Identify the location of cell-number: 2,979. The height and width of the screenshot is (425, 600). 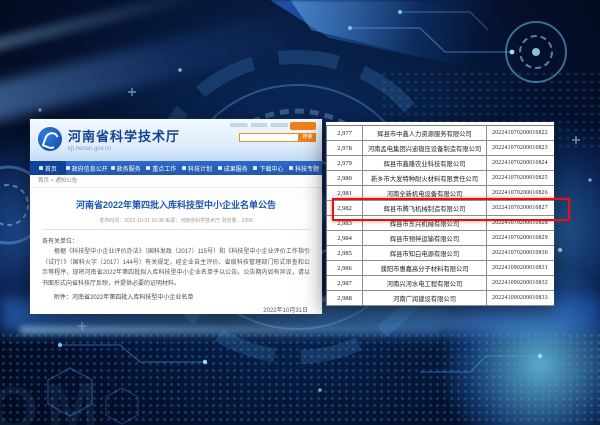
(345, 163).